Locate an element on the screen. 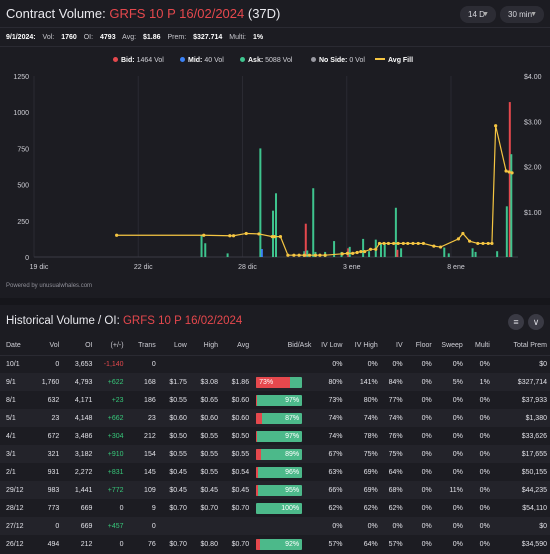 Image resolution: width=550 pixels, height=554 pixels. column-header: Trans is located at coordinates (142, 346).